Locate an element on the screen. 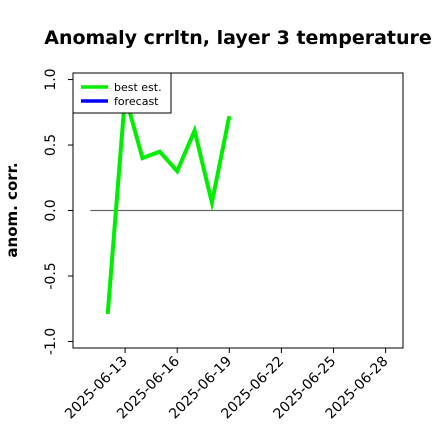 This screenshot has height=440, width=440. chart-title: Anomaly crrltn, layer 3 temperature is located at coordinates (238, 38).